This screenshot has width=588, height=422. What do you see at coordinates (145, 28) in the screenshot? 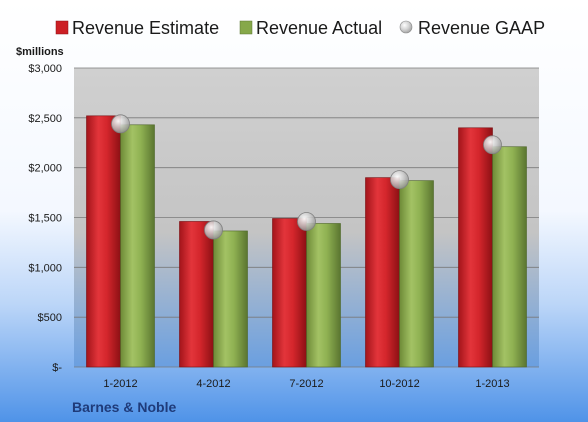
I see `legend-label-estimate: Revenue Estimate` at bounding box center [145, 28].